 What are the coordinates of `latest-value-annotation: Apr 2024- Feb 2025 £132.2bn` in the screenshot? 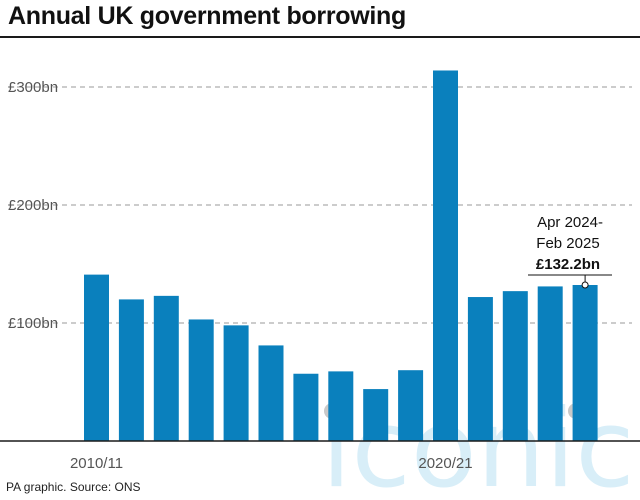 It's located at (570, 251).